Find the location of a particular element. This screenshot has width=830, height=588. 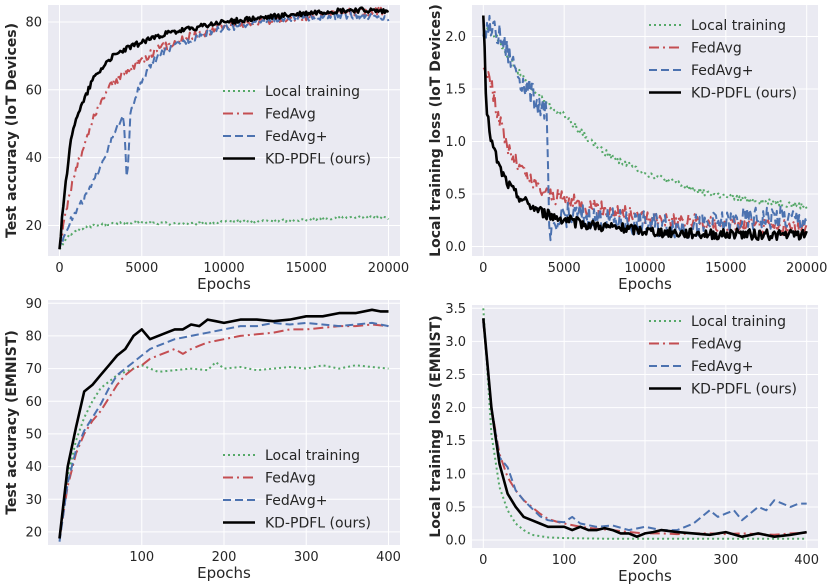

y-tick-label: 70 is located at coordinates (33, 369).